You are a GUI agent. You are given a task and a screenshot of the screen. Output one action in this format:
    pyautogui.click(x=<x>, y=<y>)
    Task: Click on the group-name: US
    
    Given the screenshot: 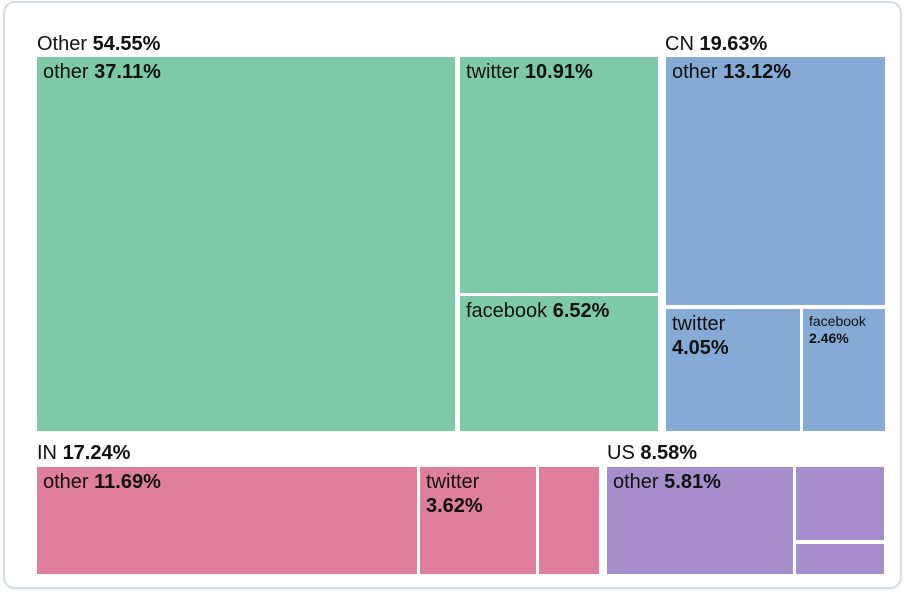 What is the action you would take?
    pyautogui.click(x=621, y=453)
    